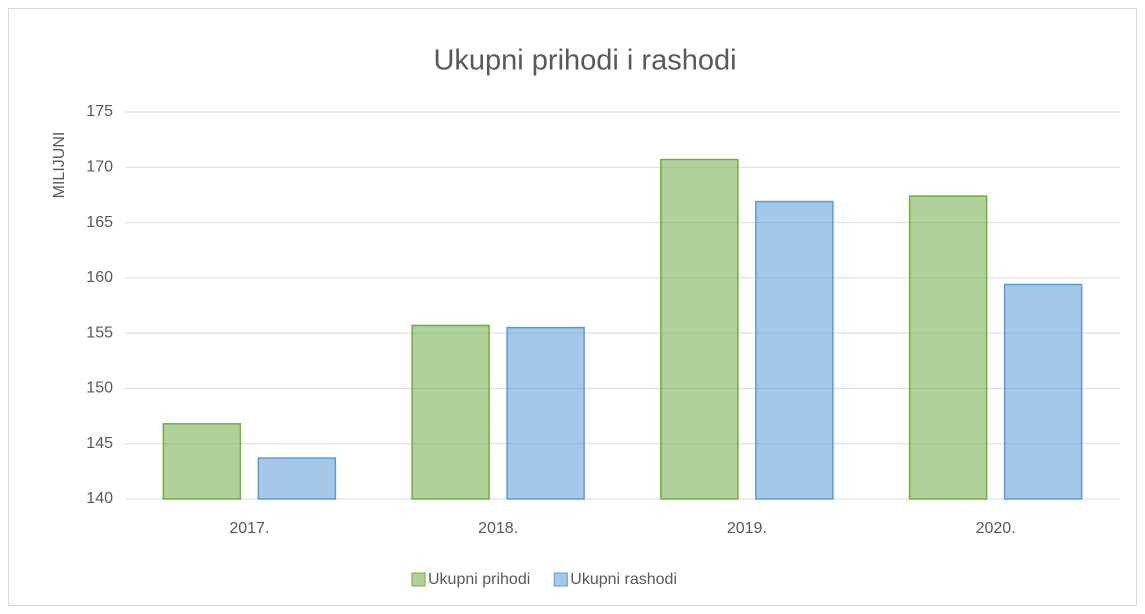  Describe the element at coordinates (584, 61) in the screenshot. I see `chart-title: Ukupni prihodi i rashodi` at that location.